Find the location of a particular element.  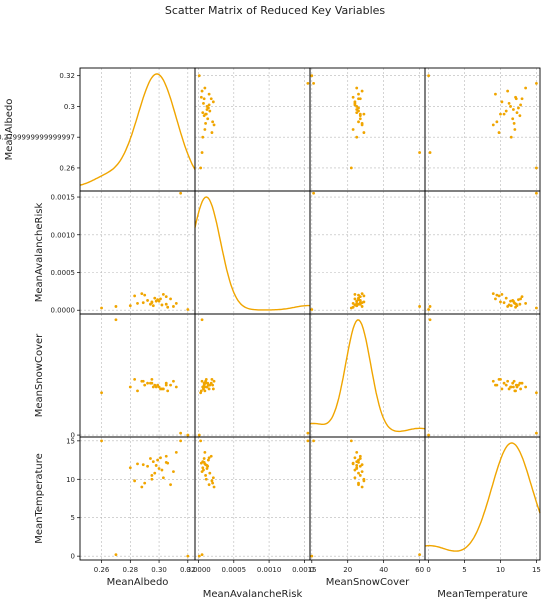

kde-curve-meantemperature is located at coordinates (482, 497).